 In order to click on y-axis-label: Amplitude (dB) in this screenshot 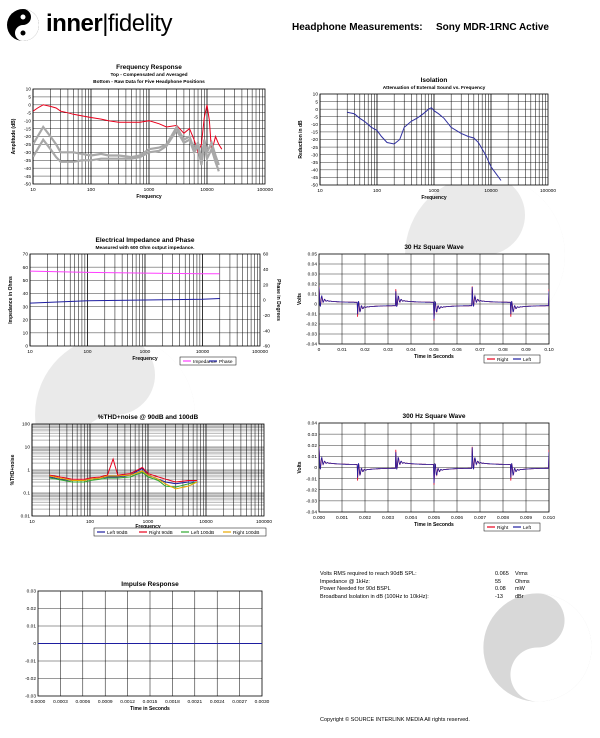, I will do `click(14, 136)`.